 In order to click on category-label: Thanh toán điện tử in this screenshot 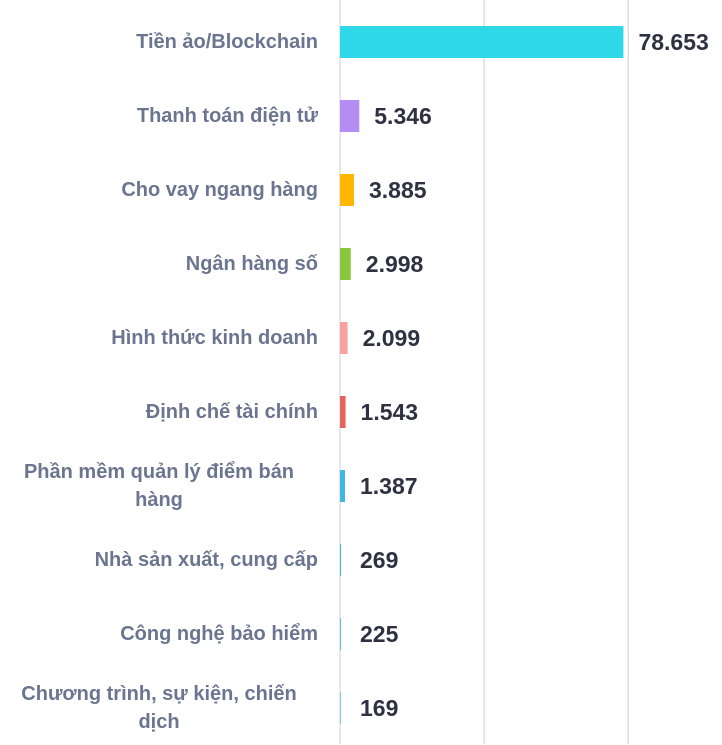, I will do `click(159, 116)`.